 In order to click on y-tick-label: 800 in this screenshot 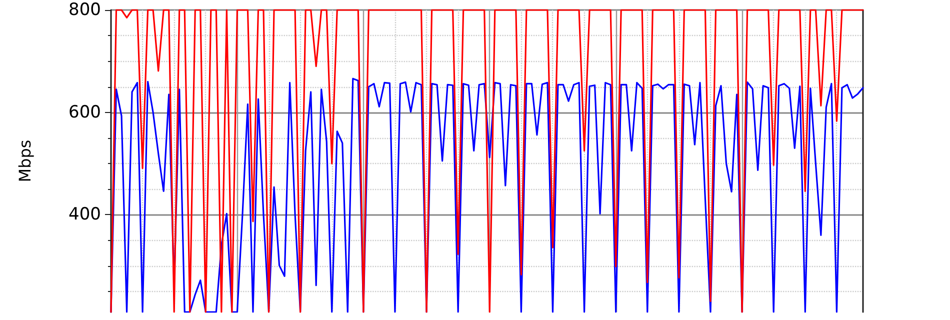, I will do `click(84, 10)`.